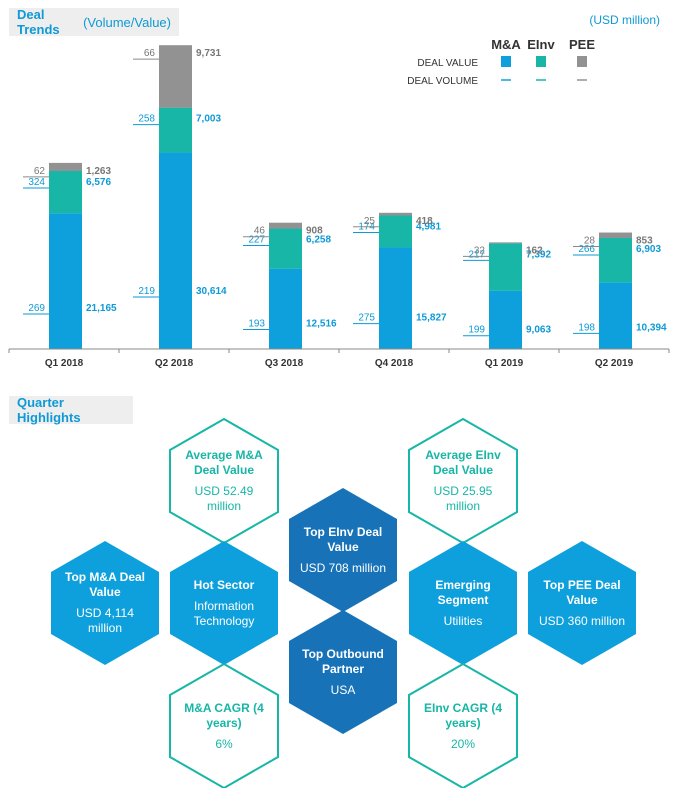  What do you see at coordinates (463, 462) in the screenshot?
I see `hex-title: Average EInv Deal Value` at bounding box center [463, 462].